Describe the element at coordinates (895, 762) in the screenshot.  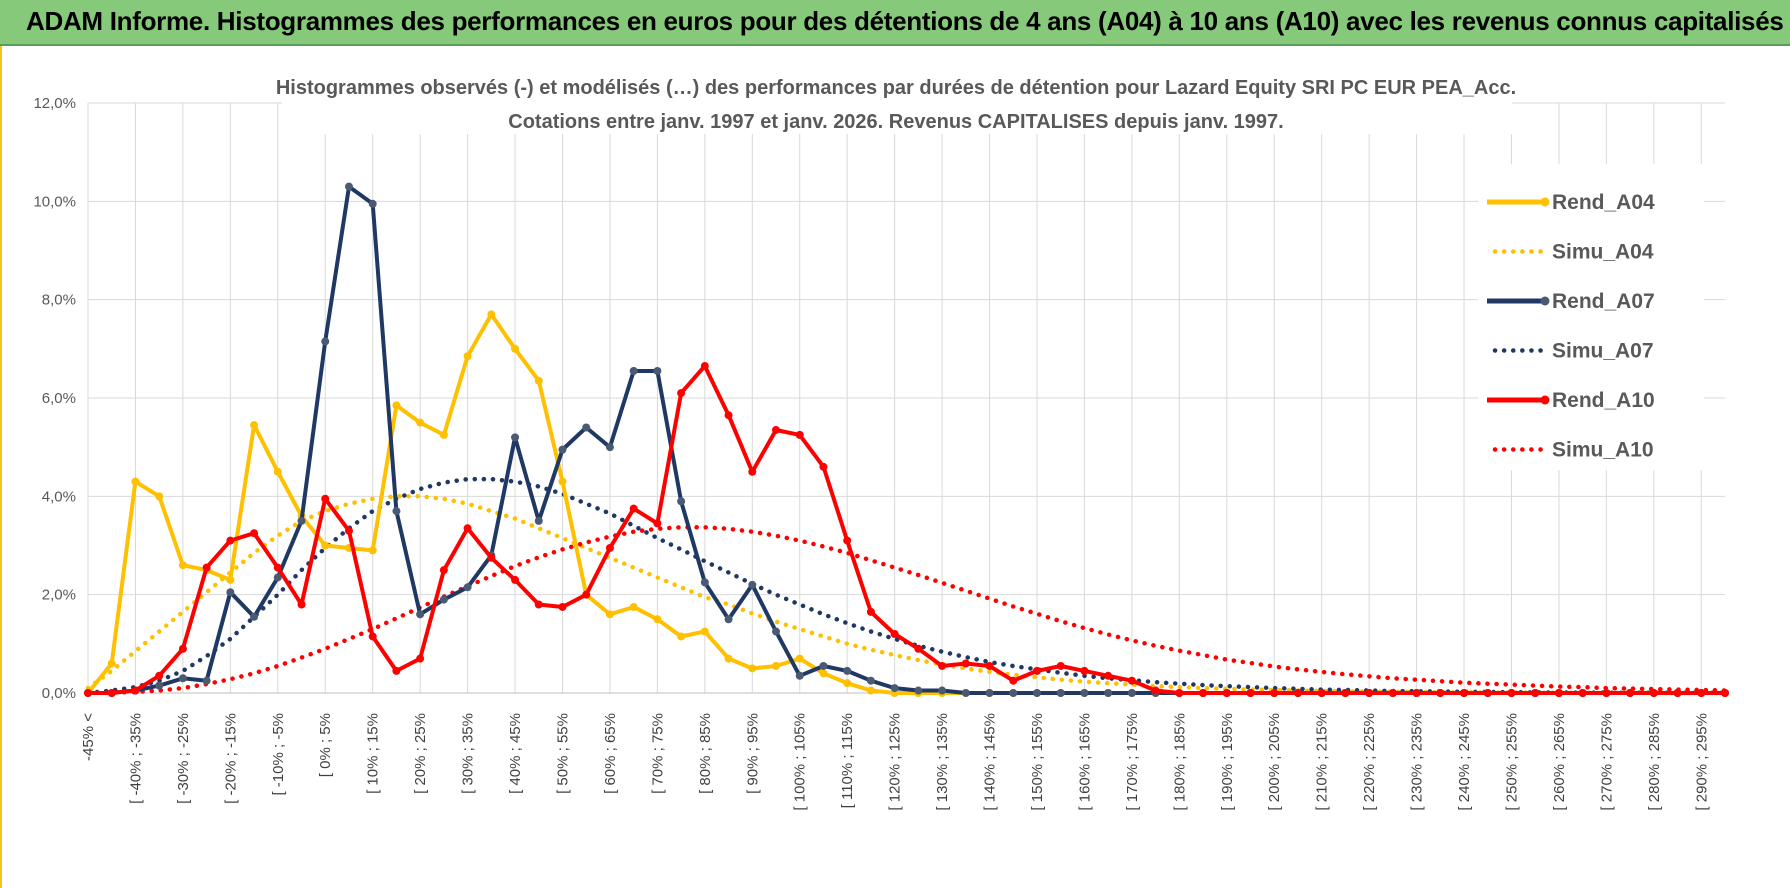
I see `x-tick-label: [ 120% ; 125%` at that location.